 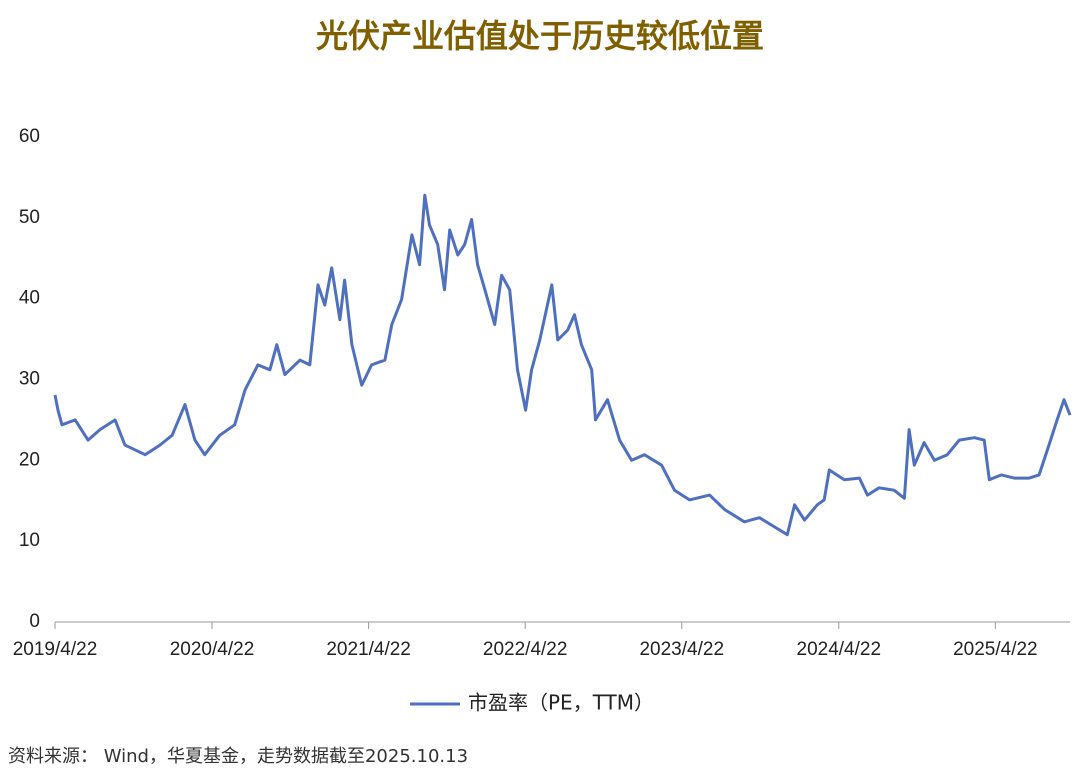 I want to click on x-tick-label: 2025/4/22, so click(x=995, y=649).